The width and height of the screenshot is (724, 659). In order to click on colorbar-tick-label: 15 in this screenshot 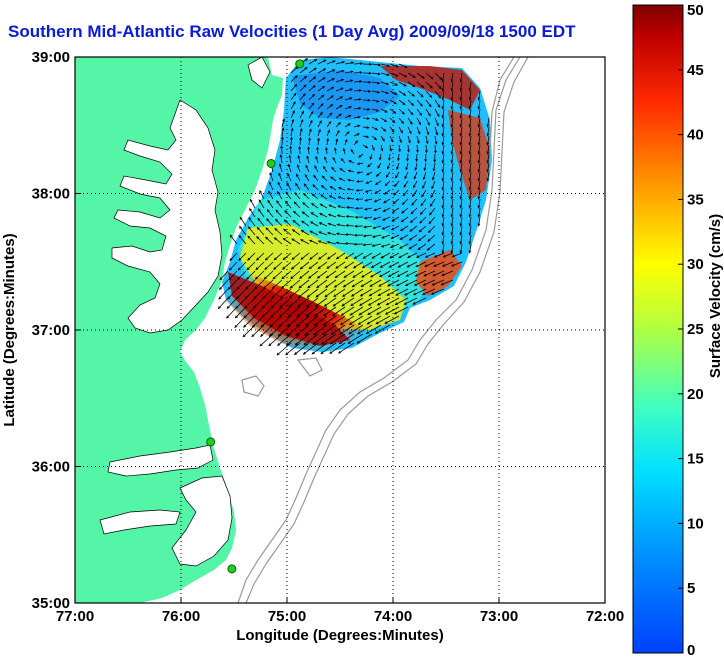, I will do `click(695, 459)`.